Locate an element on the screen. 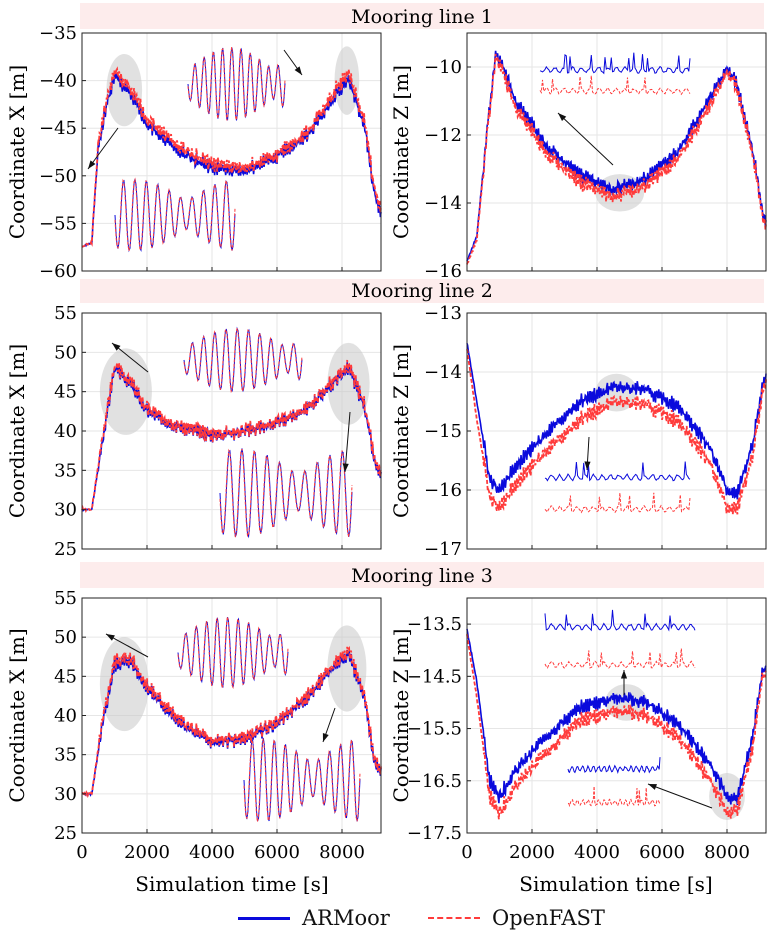 This screenshot has height=939, width=782. y-tick-label: −17 is located at coordinates (443, 549).